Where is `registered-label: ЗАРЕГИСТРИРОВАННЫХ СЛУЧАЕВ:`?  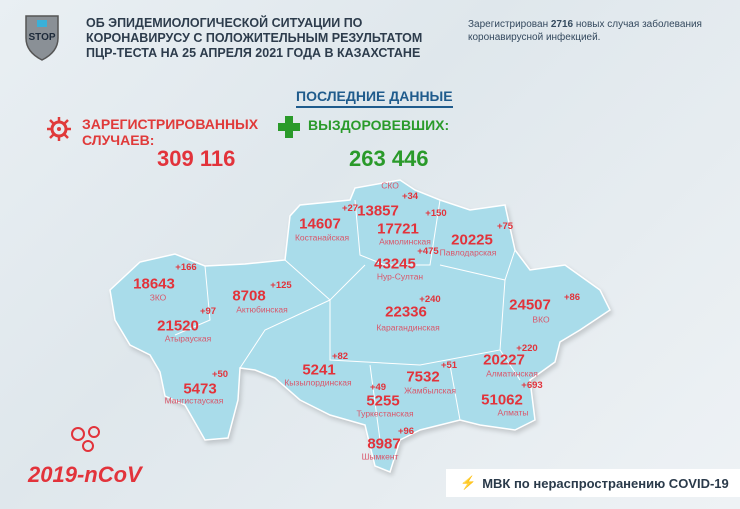
registered-label: ЗАРЕГИСТРИРОВАННЫХ СЛУЧАЕВ: is located at coordinates (170, 132).